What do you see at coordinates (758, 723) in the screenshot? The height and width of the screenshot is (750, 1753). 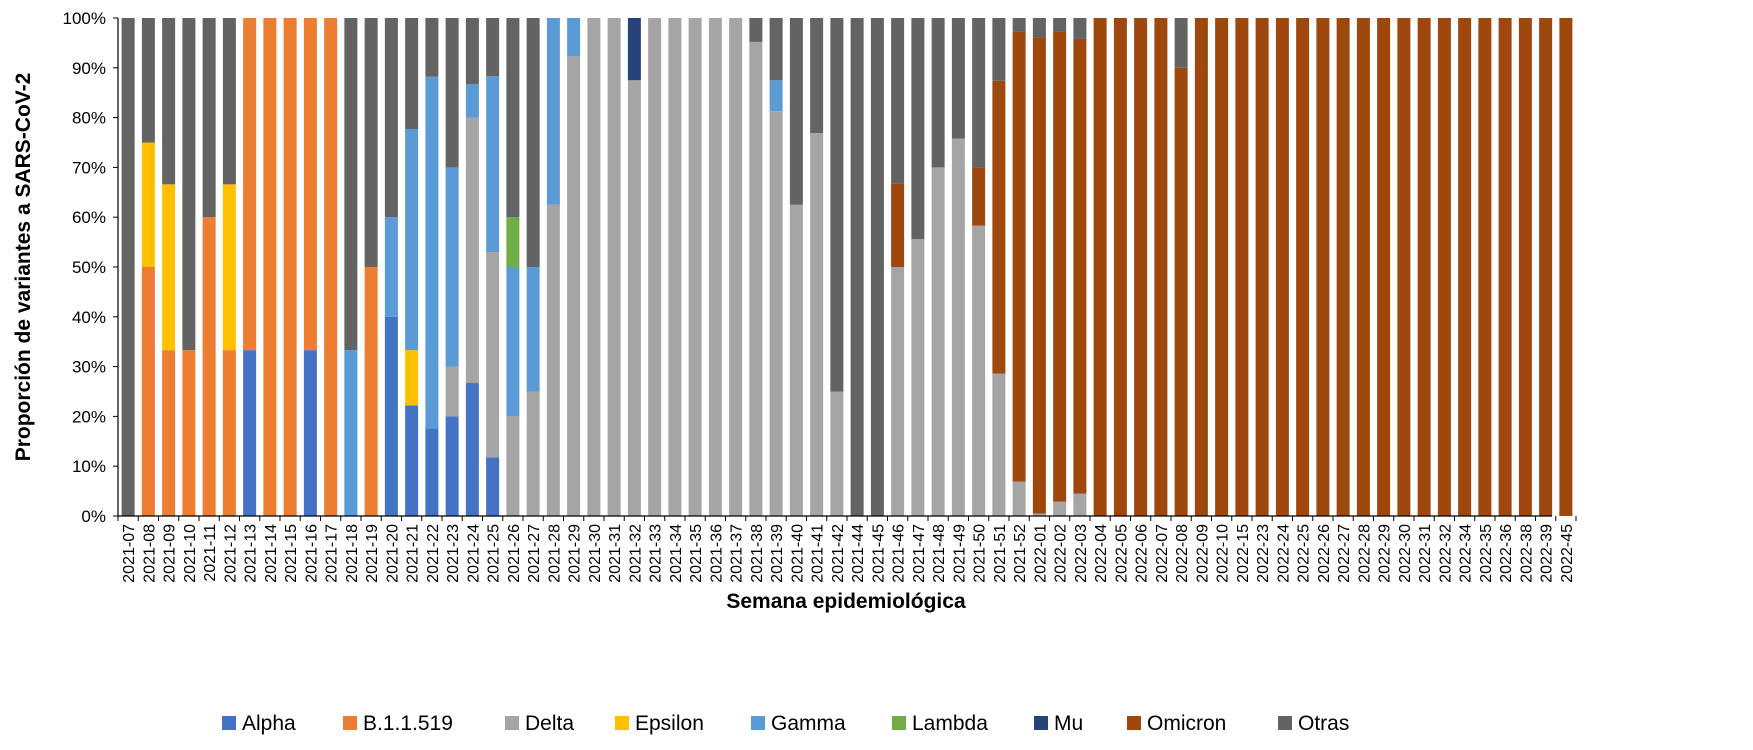 I see `legend-swatch-gamma` at bounding box center [758, 723].